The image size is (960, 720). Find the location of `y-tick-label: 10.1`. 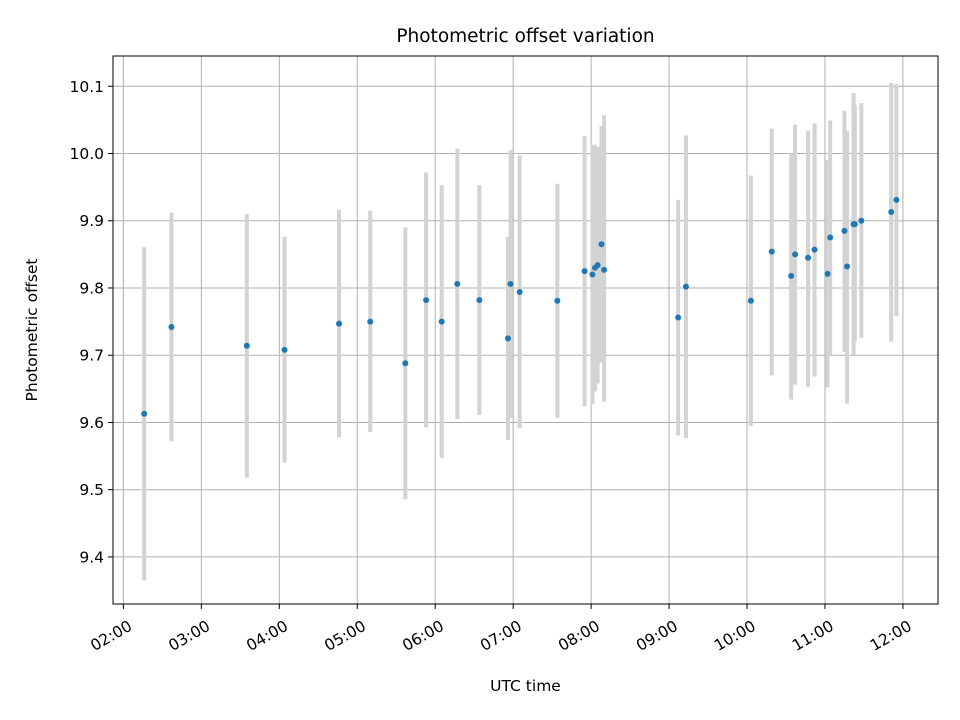

y-tick-label: 10.1 is located at coordinates (86, 87).